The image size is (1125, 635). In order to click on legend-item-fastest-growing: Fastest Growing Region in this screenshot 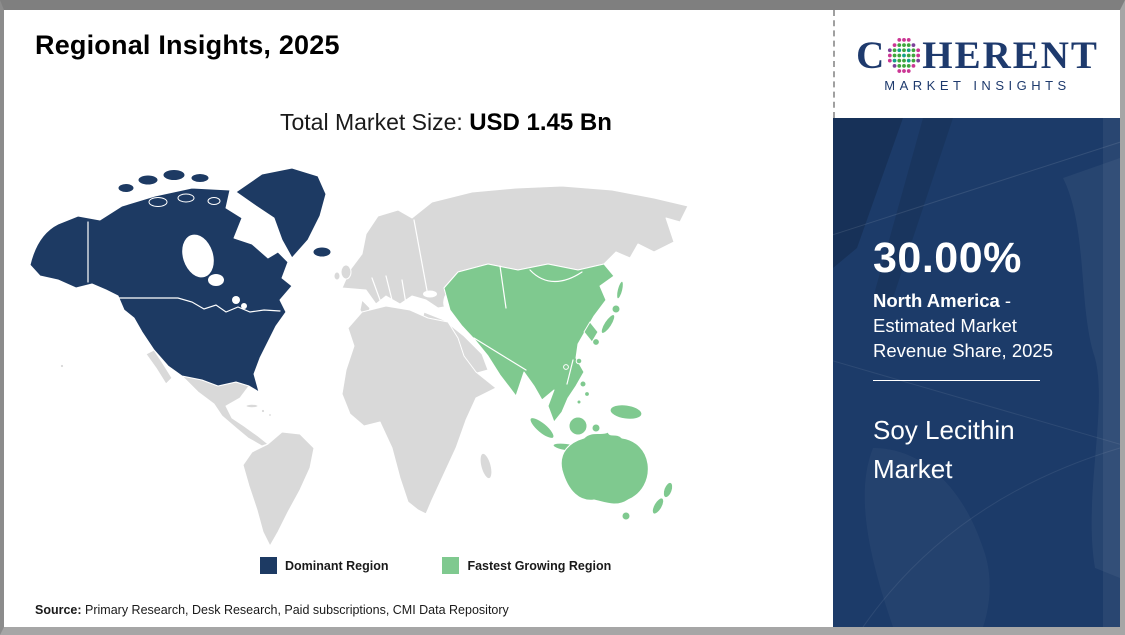, I will do `click(526, 565)`.